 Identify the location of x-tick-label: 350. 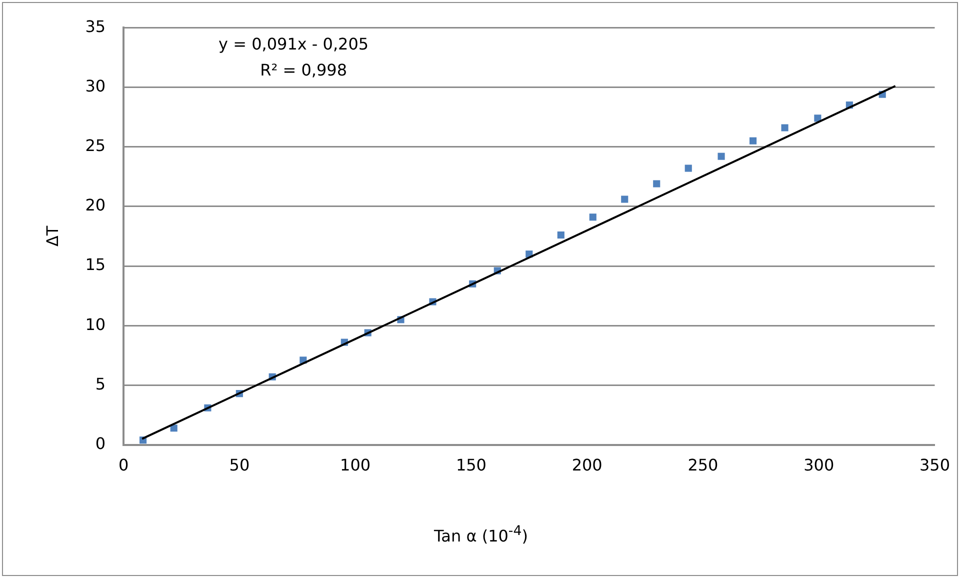
(934, 465).